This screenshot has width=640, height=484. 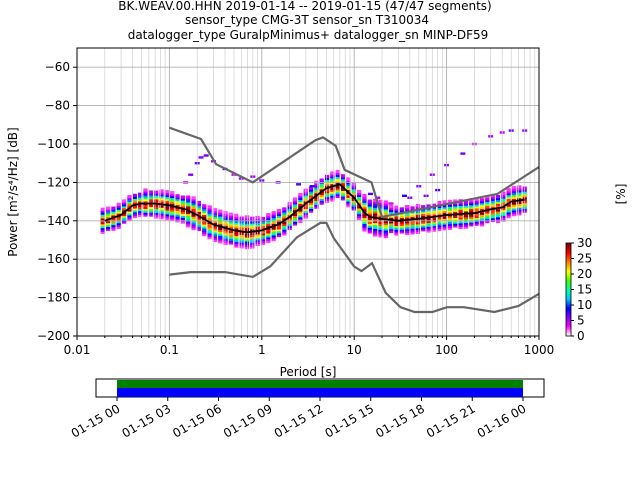 What do you see at coordinates (584, 274) in the screenshot?
I see `colorbar-tick-label: 20` at bounding box center [584, 274].